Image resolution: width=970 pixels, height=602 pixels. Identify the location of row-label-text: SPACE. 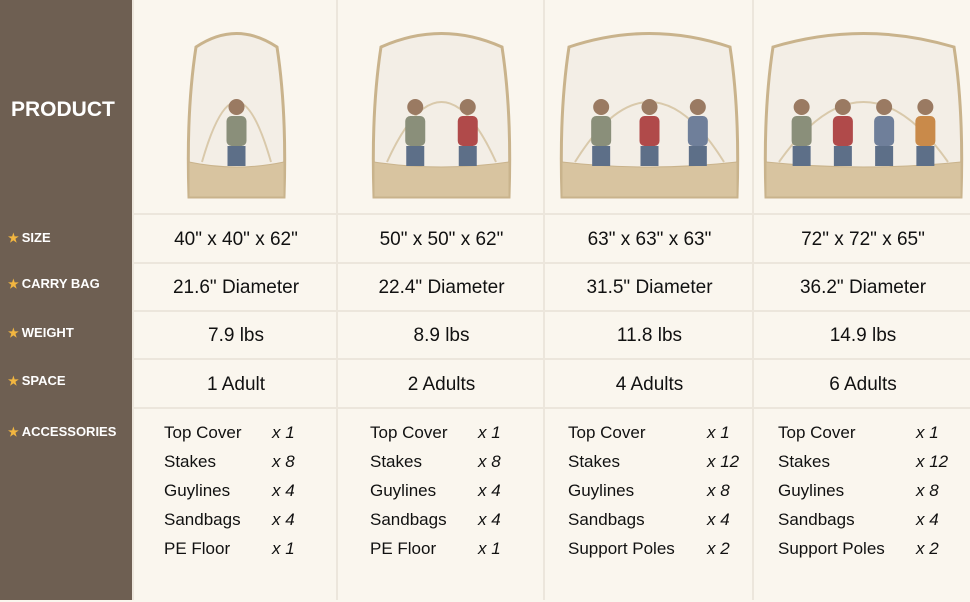
(43, 380).